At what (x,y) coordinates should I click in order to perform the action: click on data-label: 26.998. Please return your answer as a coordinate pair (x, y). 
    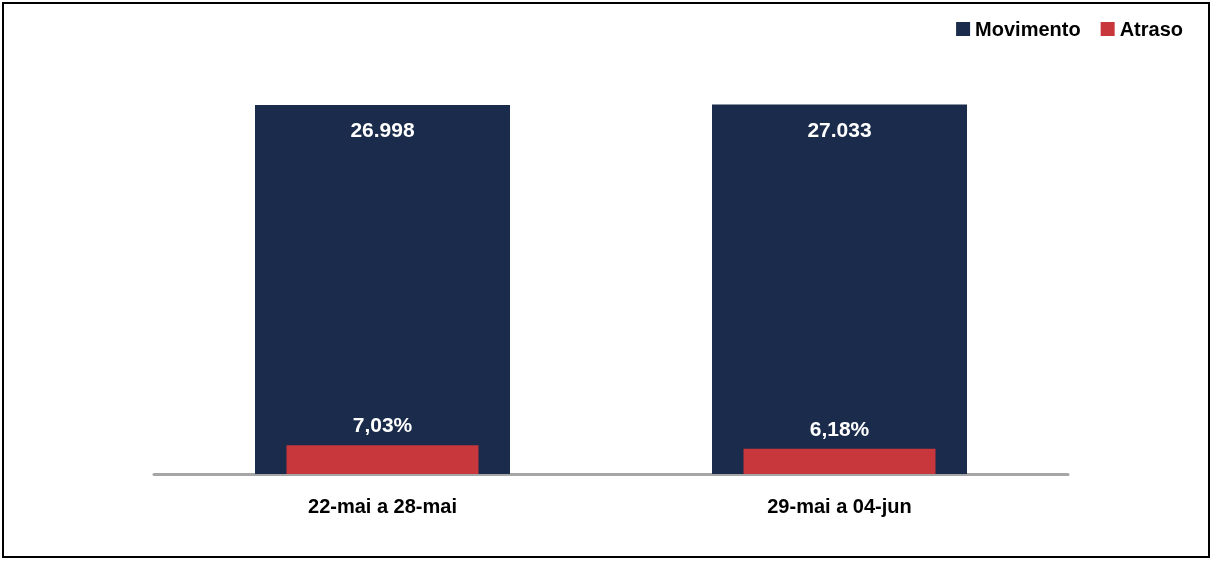
    Looking at the image, I should click on (382, 130).